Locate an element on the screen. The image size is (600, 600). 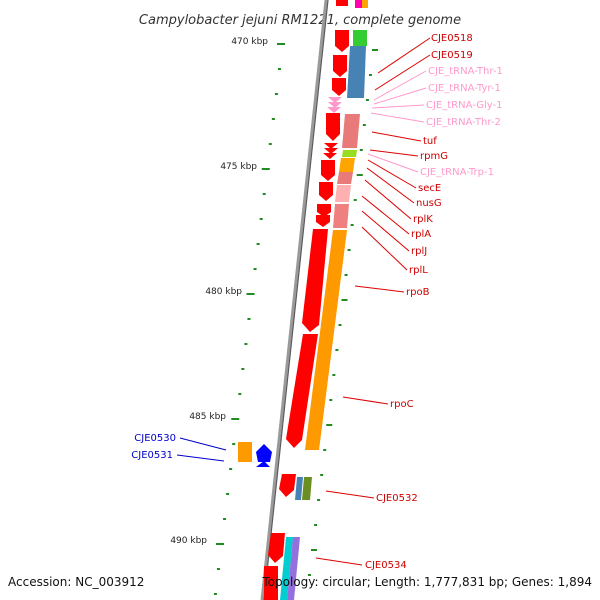
gene-label-CJE0530: CJE0530 is located at coordinates (155, 438).